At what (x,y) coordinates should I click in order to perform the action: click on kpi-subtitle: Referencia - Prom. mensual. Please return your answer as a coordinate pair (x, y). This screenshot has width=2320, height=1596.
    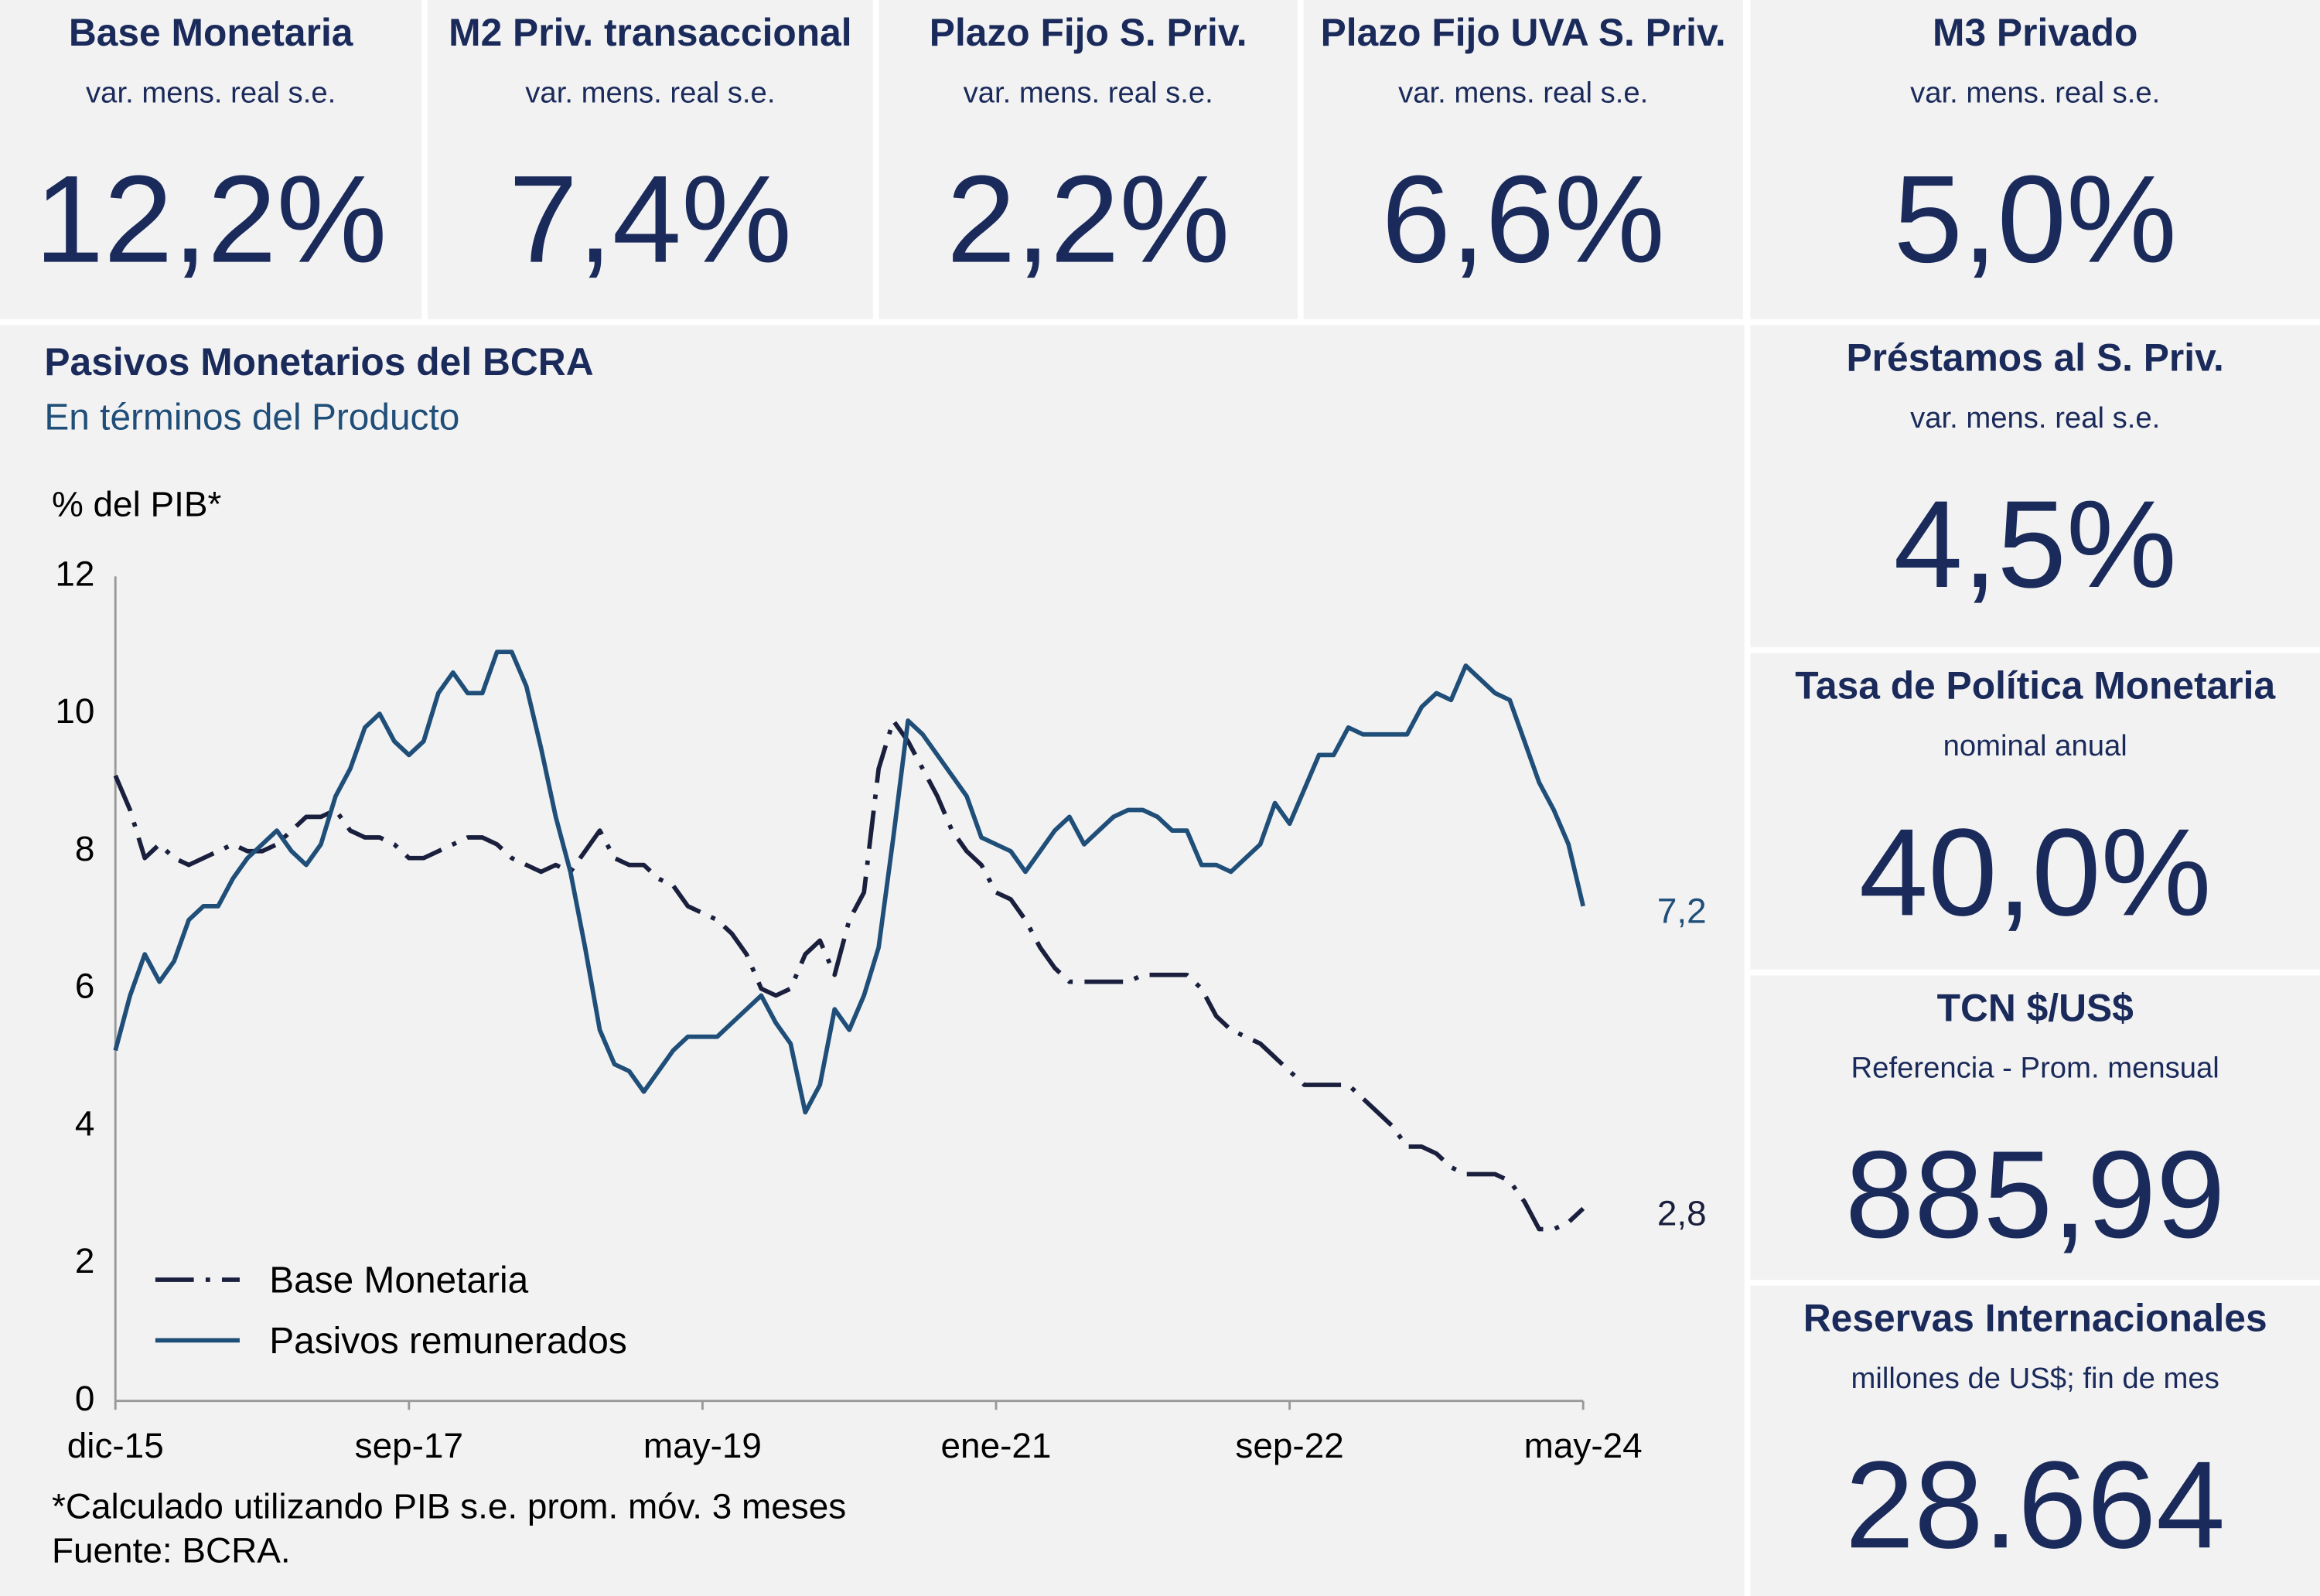
    Looking at the image, I should click on (2035, 1068).